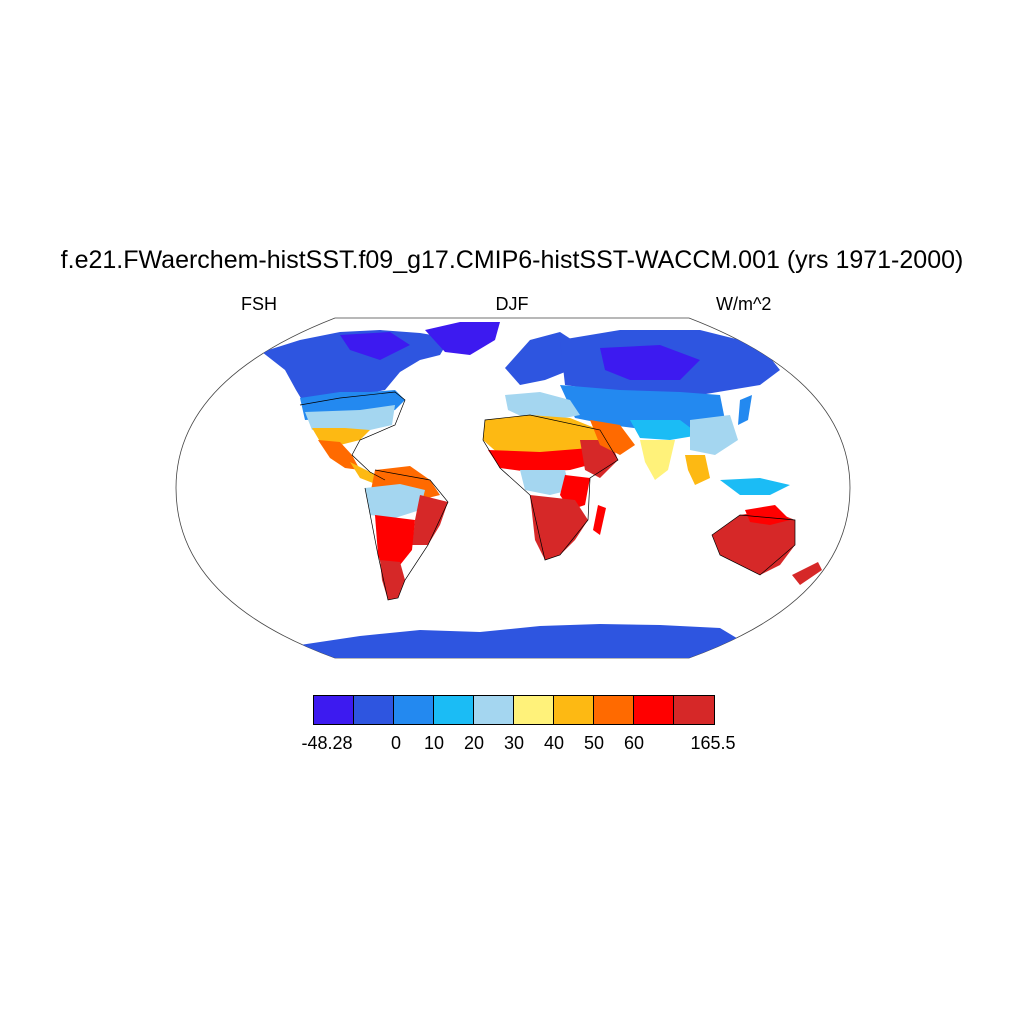 Image resolution: width=1024 pixels, height=1024 pixels. I want to click on greenland, so click(462, 338).